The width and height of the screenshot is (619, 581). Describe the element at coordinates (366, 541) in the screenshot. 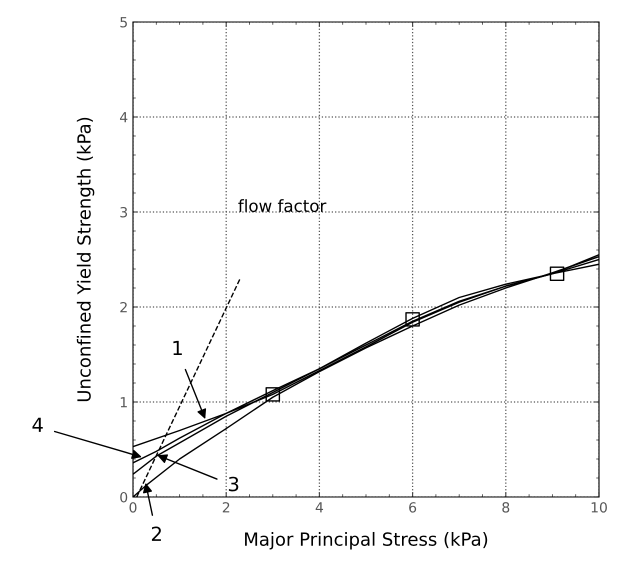

I see `x-axis-title: Major Principal Stress (kPa)` at that location.